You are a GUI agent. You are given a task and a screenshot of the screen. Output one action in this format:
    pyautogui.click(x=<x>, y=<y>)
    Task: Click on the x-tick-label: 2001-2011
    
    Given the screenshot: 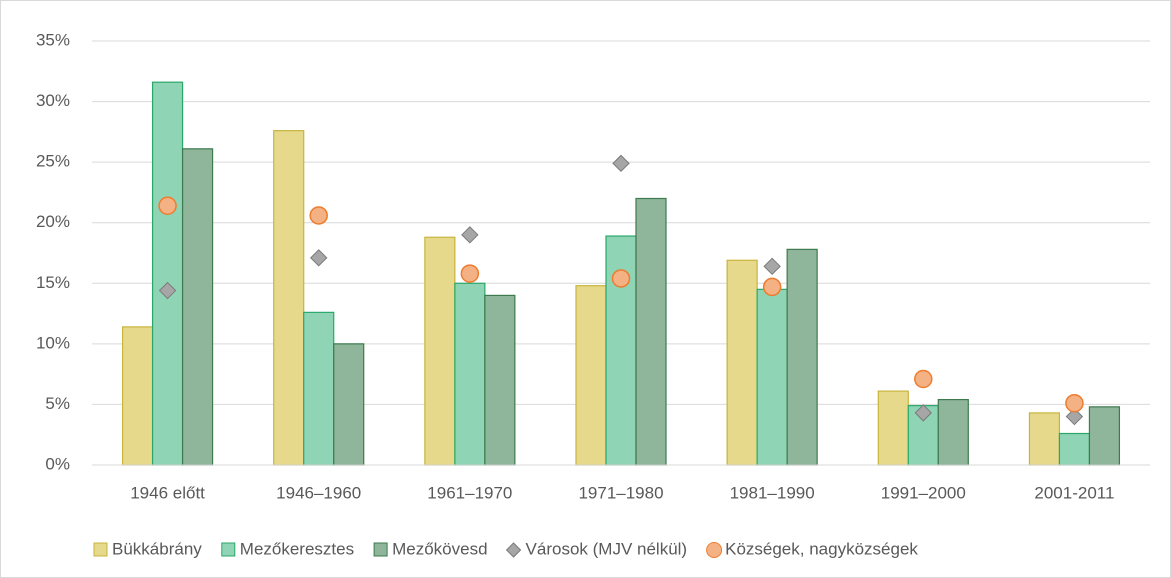 What is the action you would take?
    pyautogui.click(x=1074, y=492)
    